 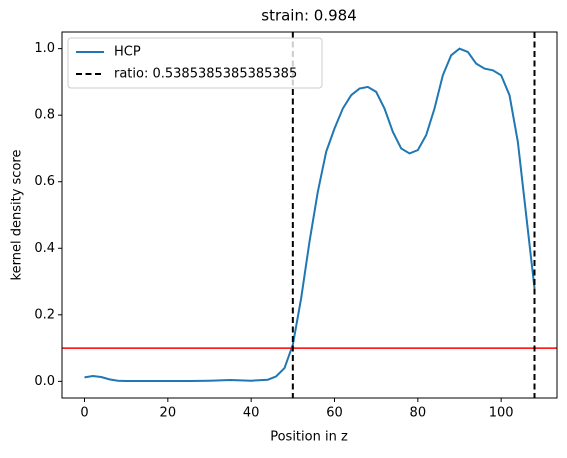 What do you see at coordinates (44, 48) in the screenshot?
I see `y-tick-label: 1.0` at bounding box center [44, 48].